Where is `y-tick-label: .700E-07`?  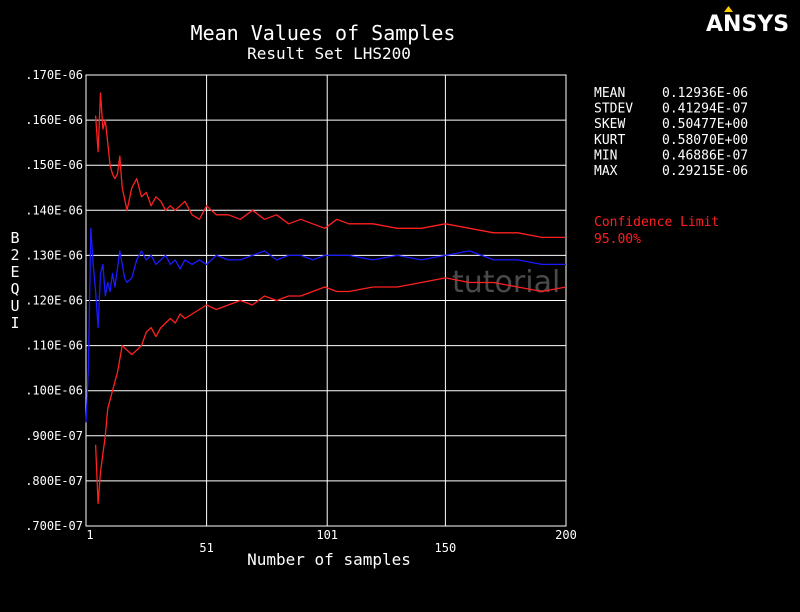 y-tick-label: .700E-07 is located at coordinates (54, 526).